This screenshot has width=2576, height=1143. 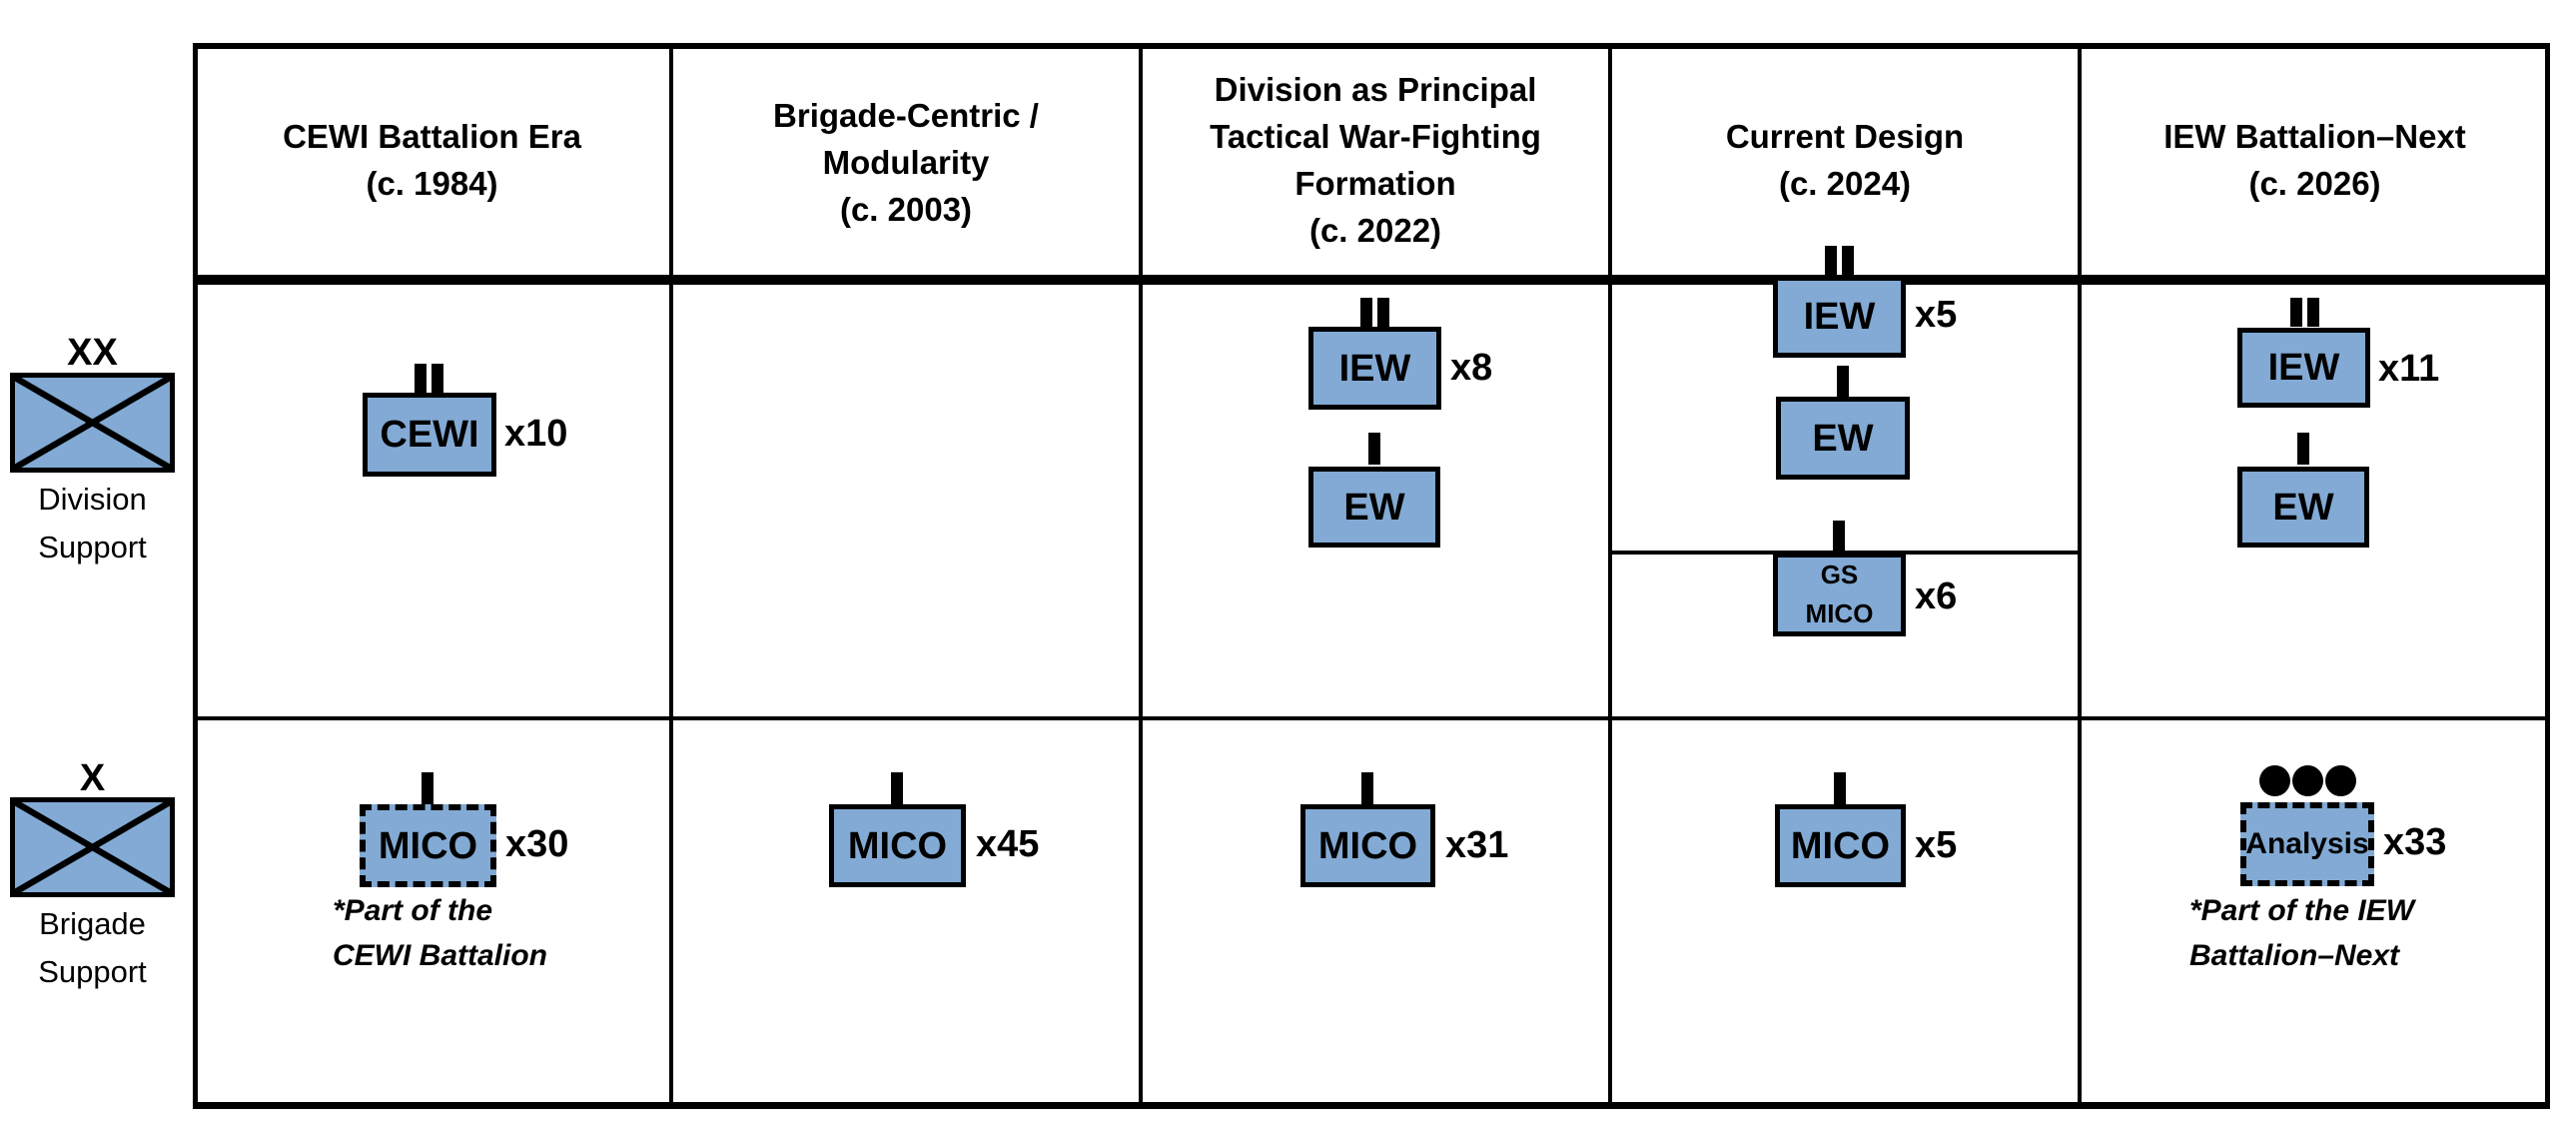 I want to click on footnote-iew-battalion-next: *Part of the IEW Battalion–Next, so click(x=2302, y=933).